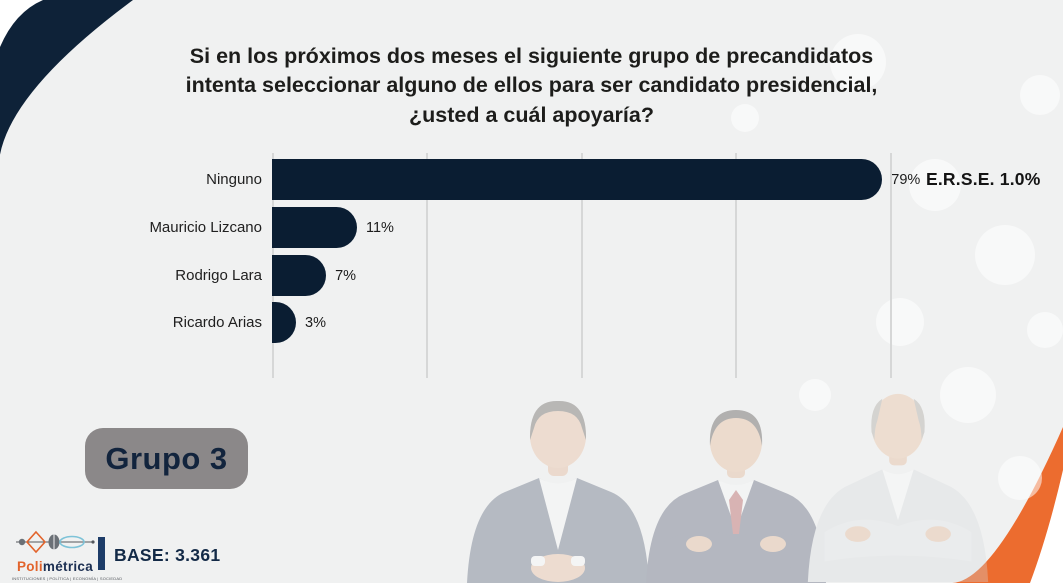 The width and height of the screenshot is (1063, 583). Describe the element at coordinates (167, 555) in the screenshot. I see `base-label: BASE: 3.361` at that location.